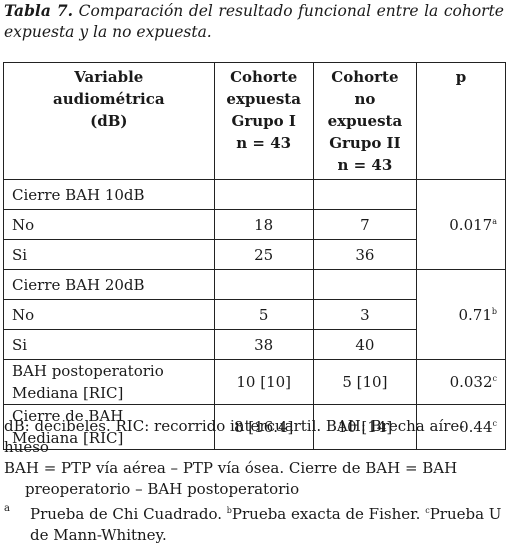 This screenshot has width=511, height=546. What do you see at coordinates (365, 314) in the screenshot?
I see `group2-value: 3` at bounding box center [365, 314].